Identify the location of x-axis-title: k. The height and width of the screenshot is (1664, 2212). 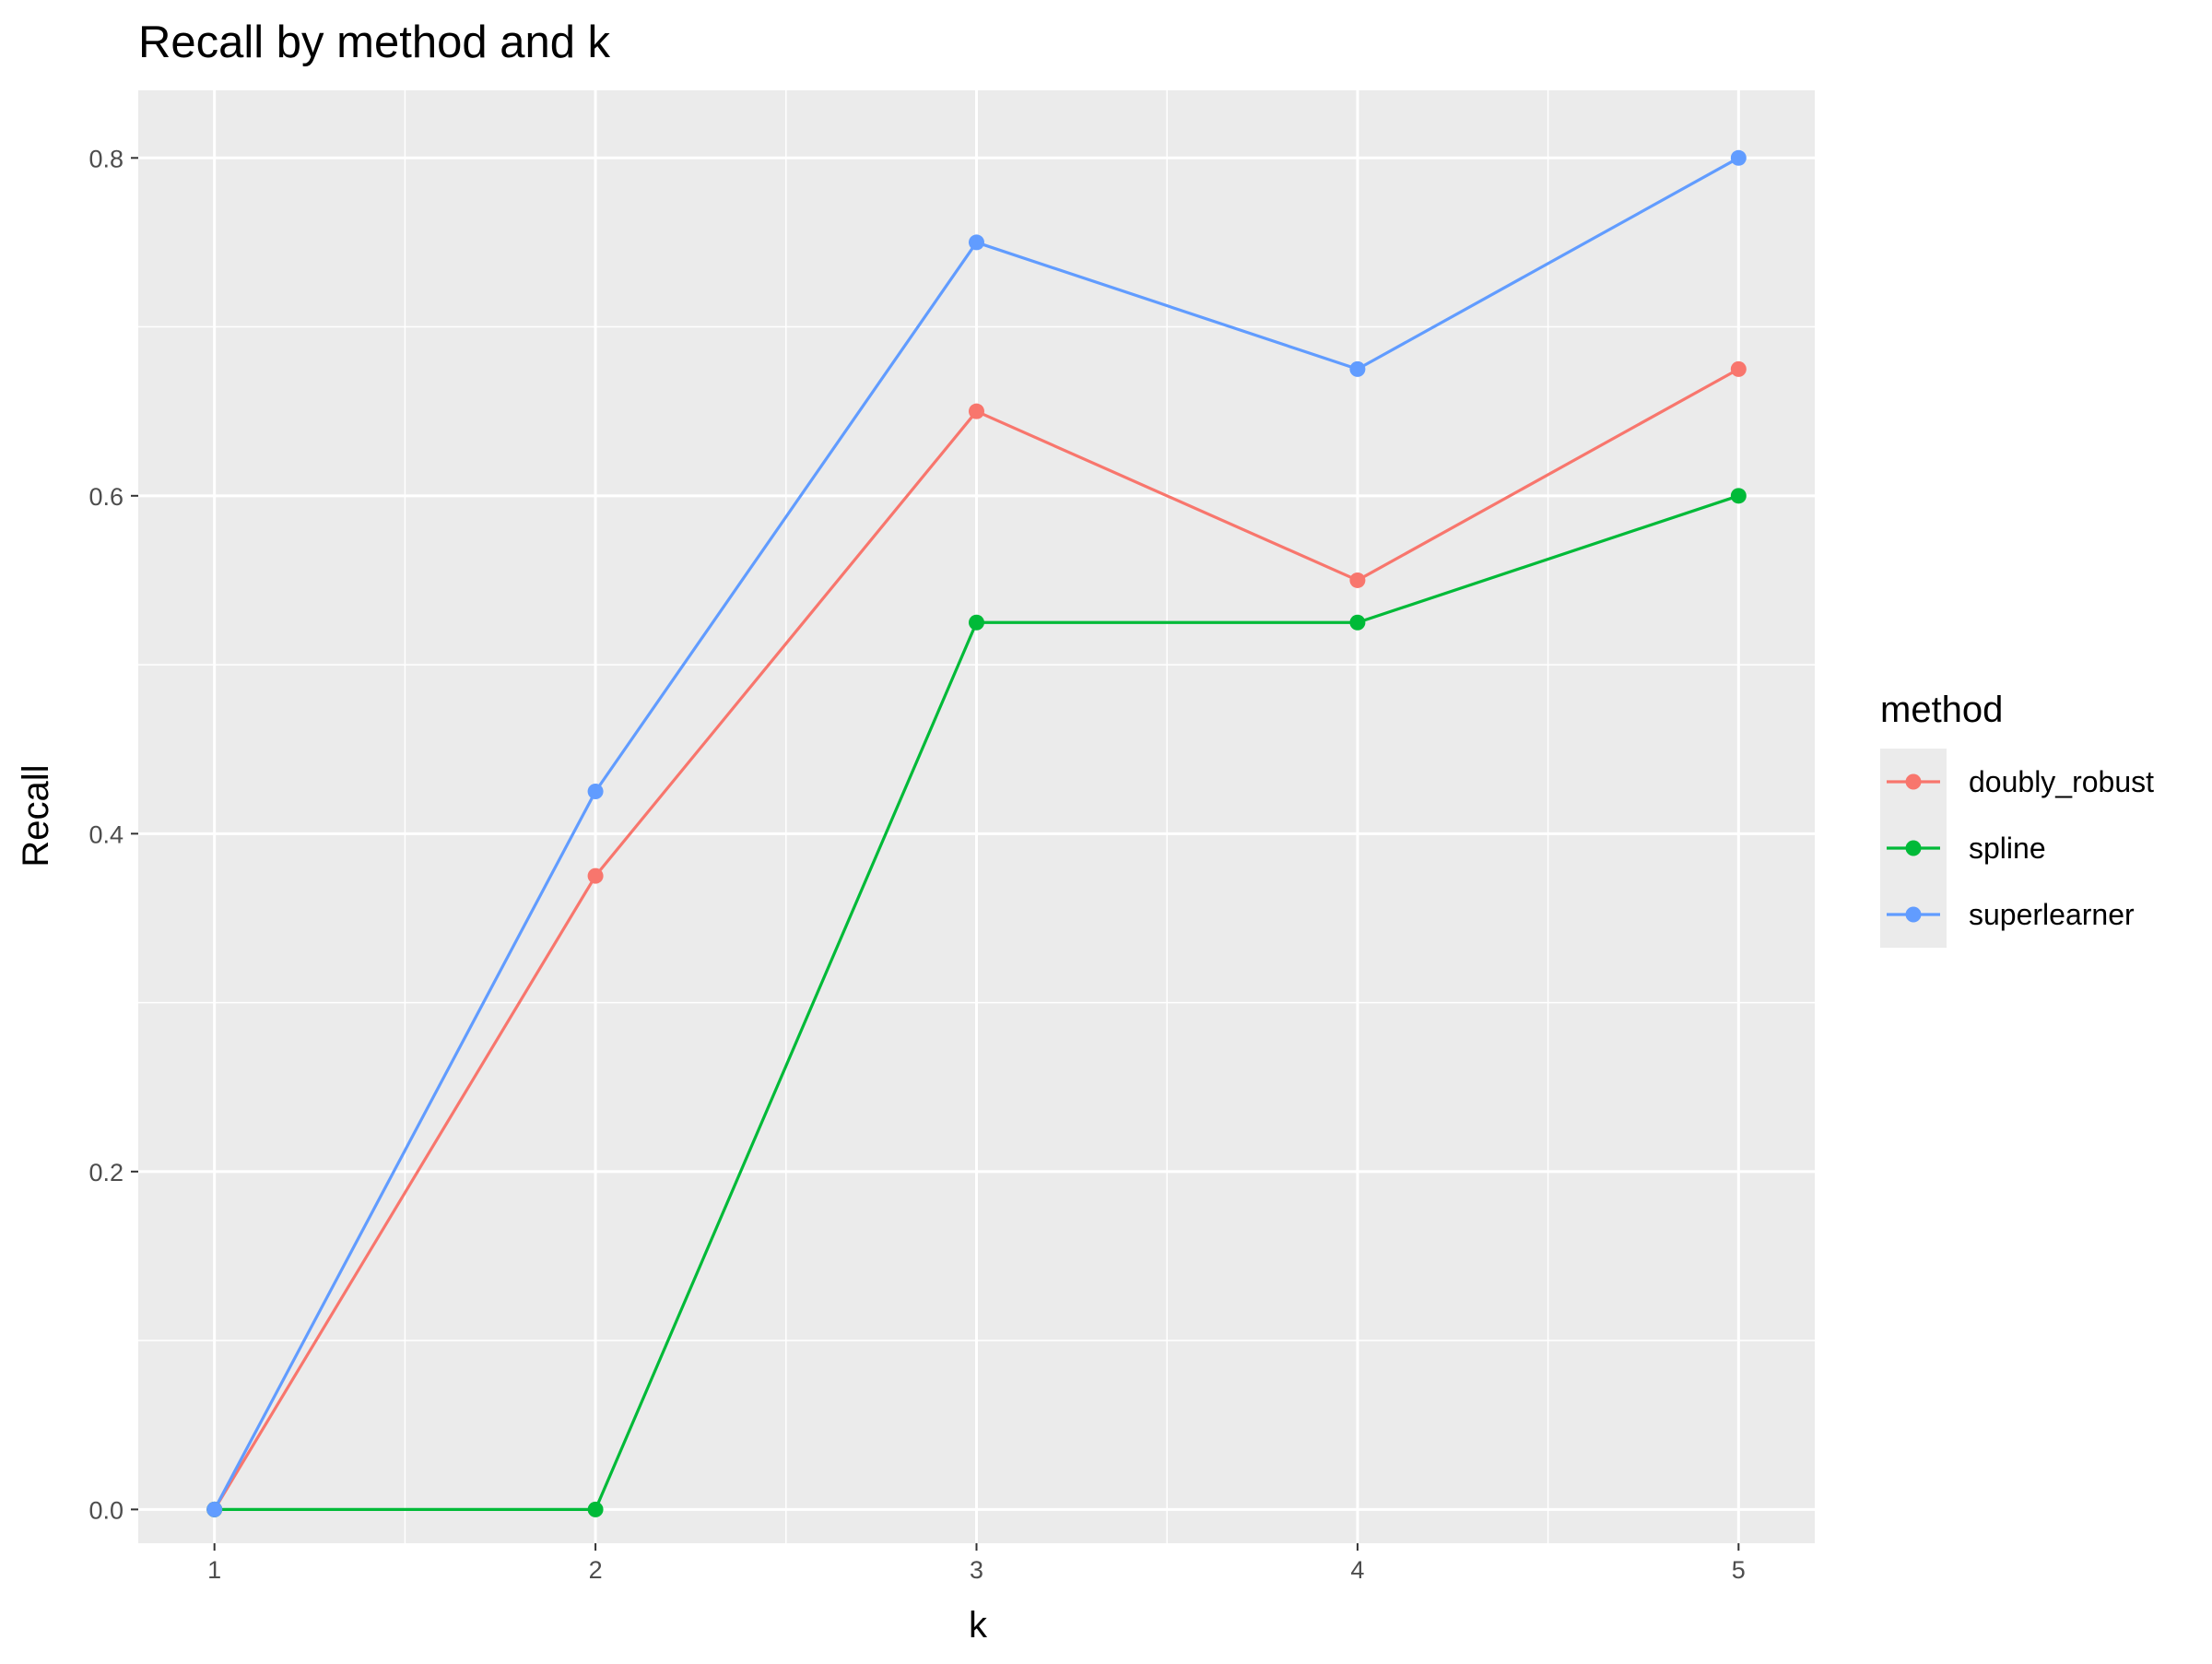
(978, 1625).